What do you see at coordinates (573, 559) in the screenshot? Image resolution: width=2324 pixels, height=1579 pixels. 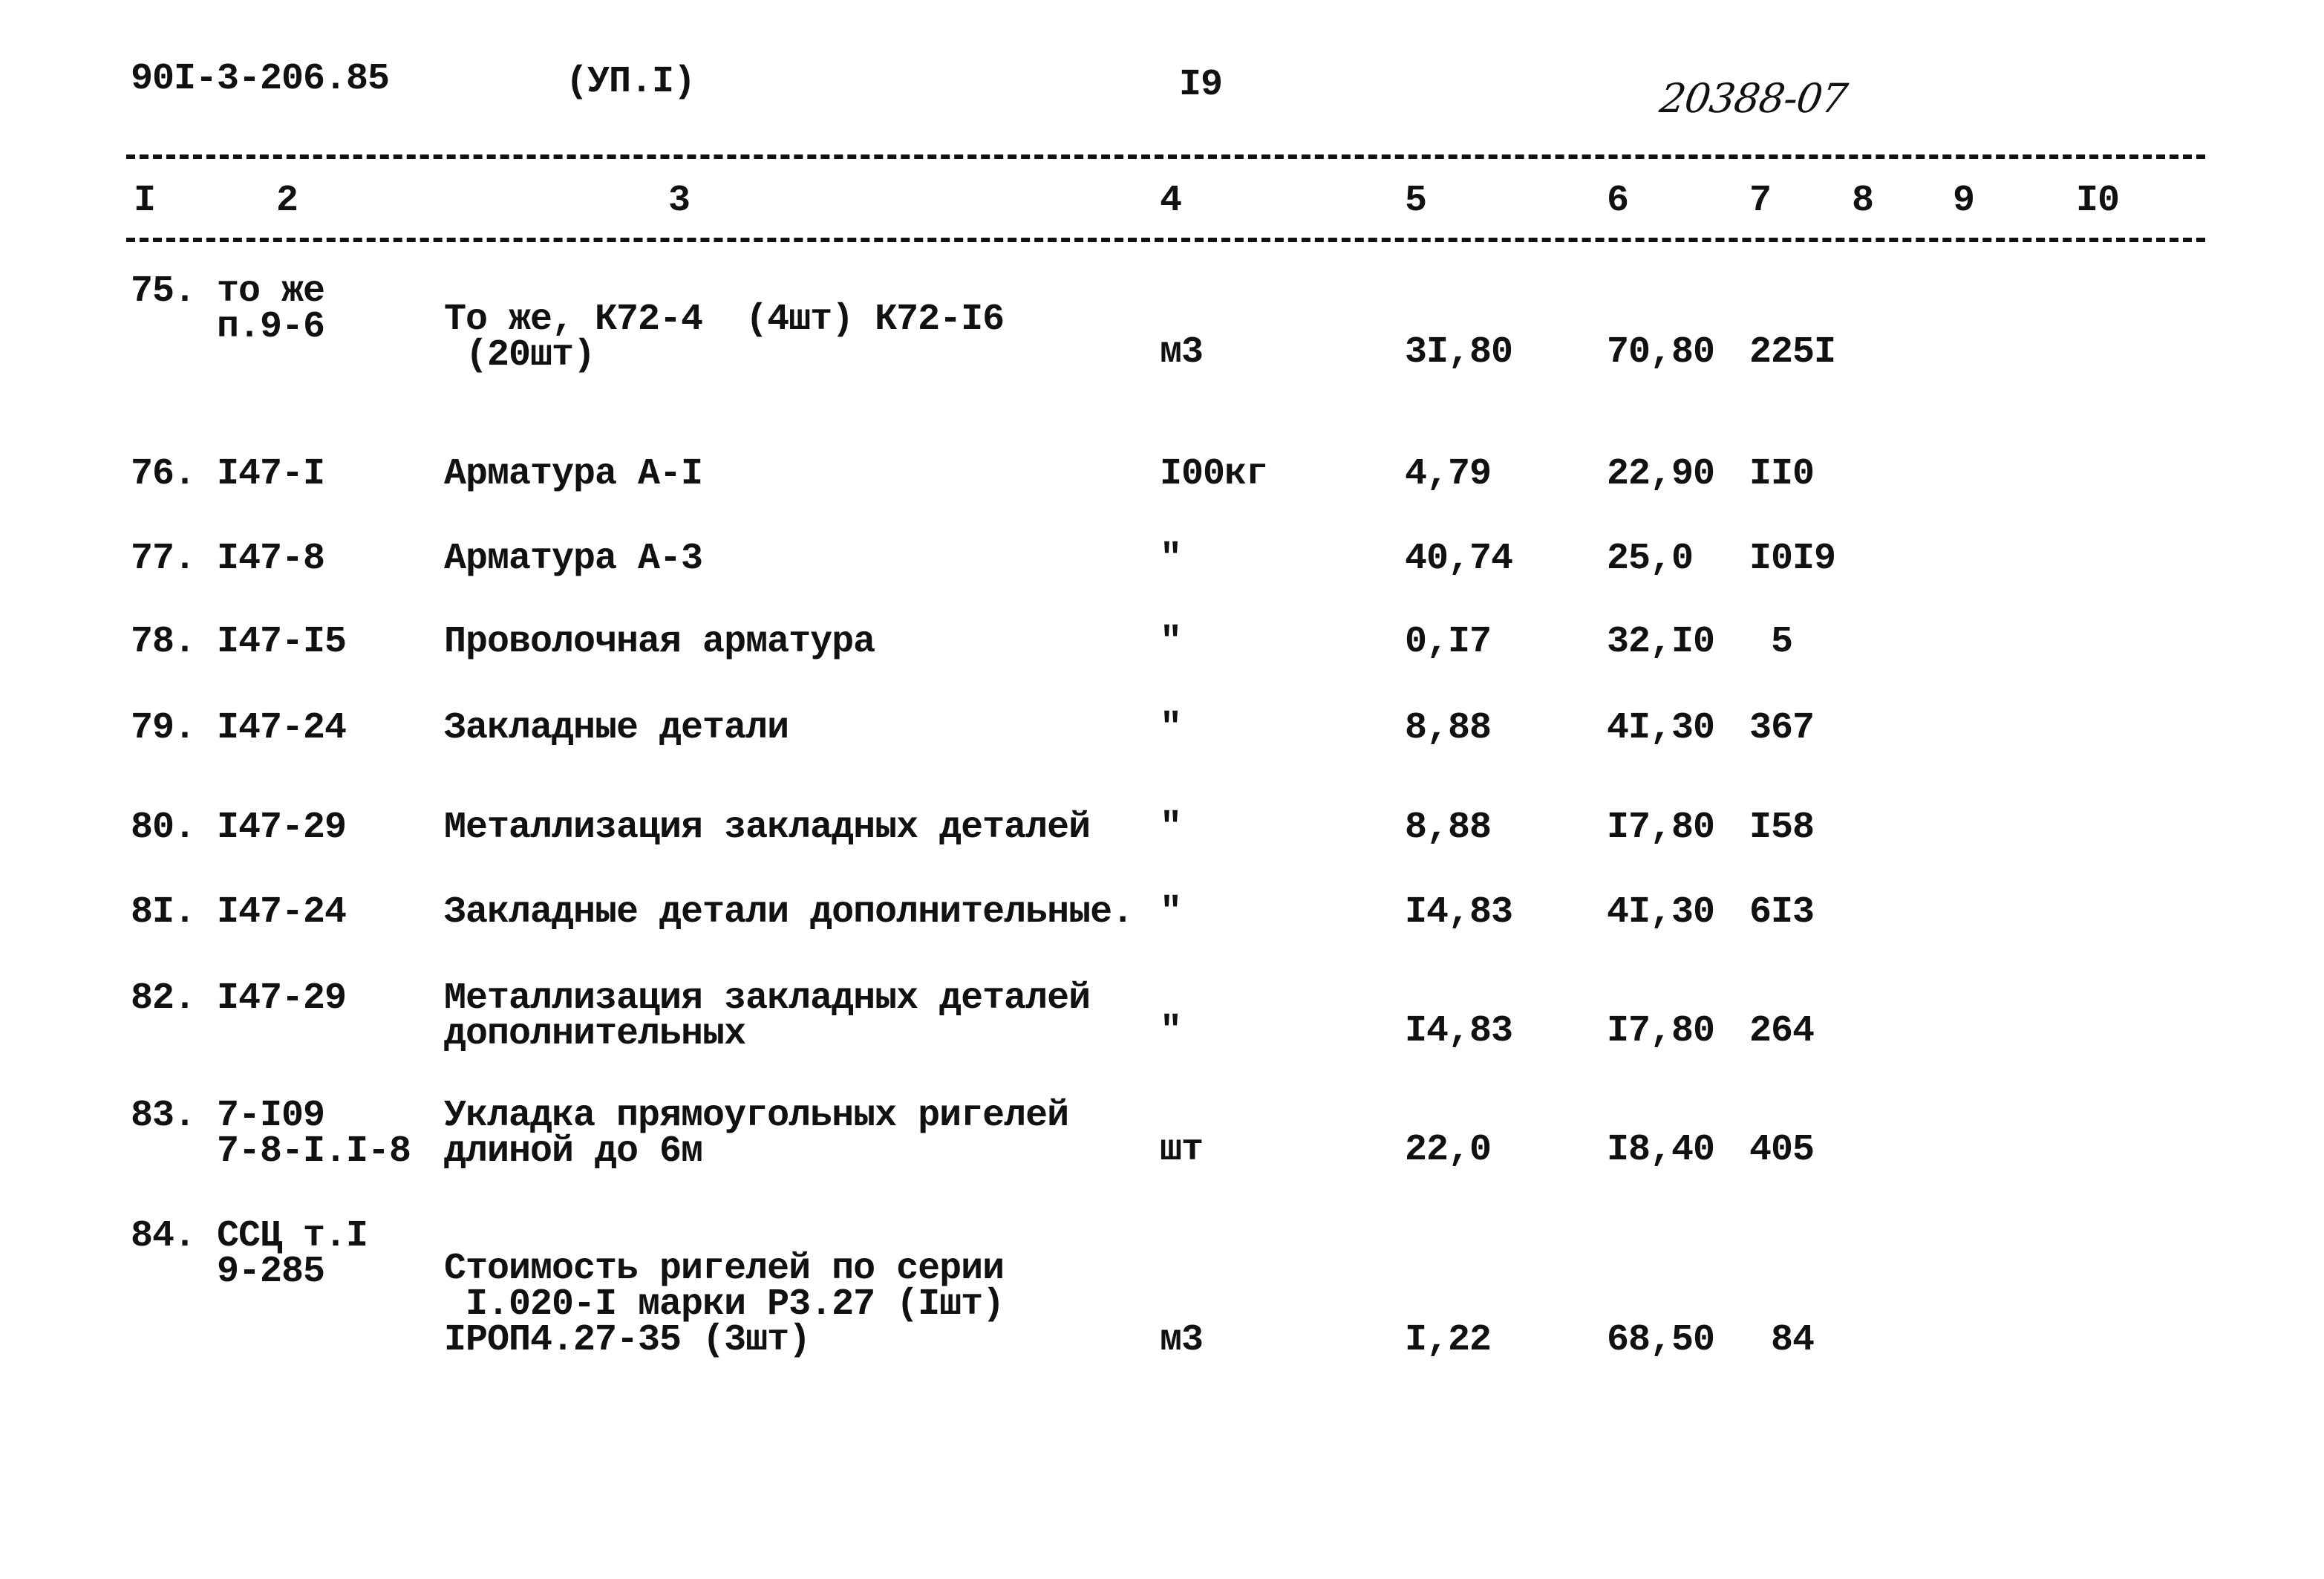 I see `row-description: Арматура А-3` at bounding box center [573, 559].